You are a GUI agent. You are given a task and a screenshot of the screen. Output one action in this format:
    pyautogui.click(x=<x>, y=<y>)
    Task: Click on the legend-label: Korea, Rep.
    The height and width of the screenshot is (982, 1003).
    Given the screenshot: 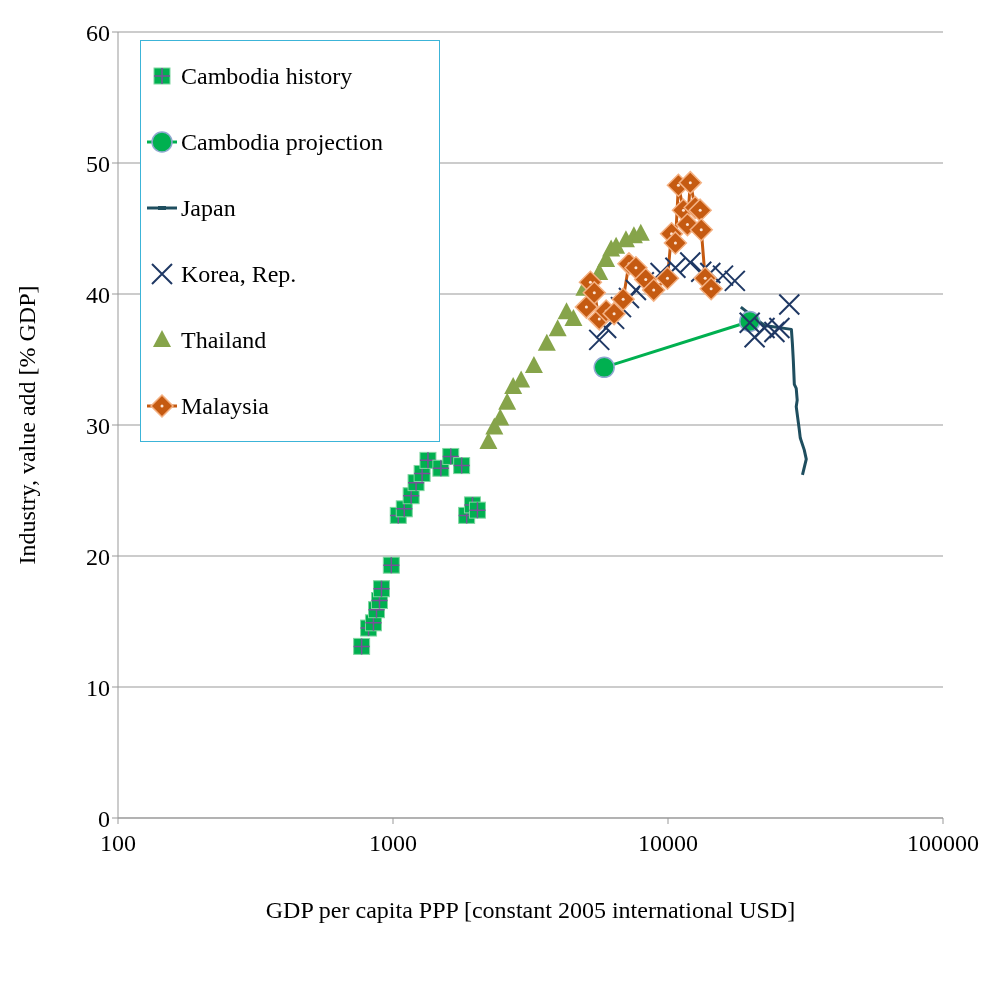 What is the action you would take?
    pyautogui.click(x=239, y=274)
    